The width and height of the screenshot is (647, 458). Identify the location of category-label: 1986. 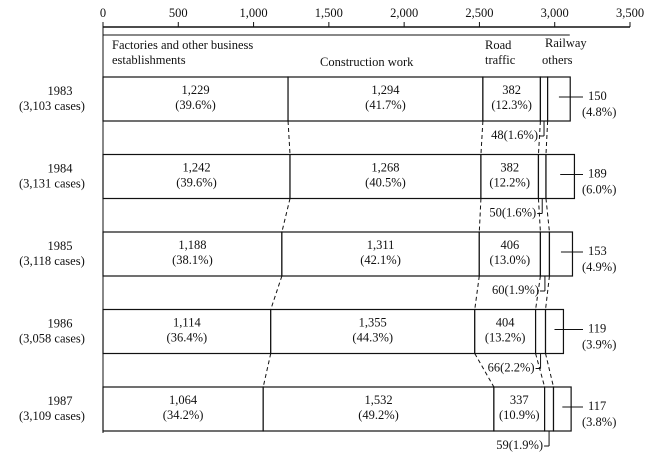
(60, 323).